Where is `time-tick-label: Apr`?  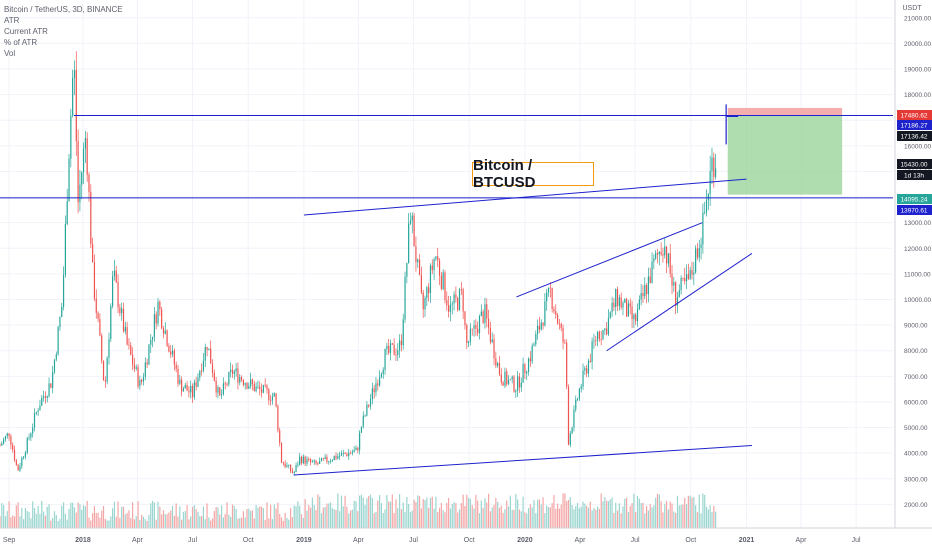
time-tick-label: Apr is located at coordinates (802, 540).